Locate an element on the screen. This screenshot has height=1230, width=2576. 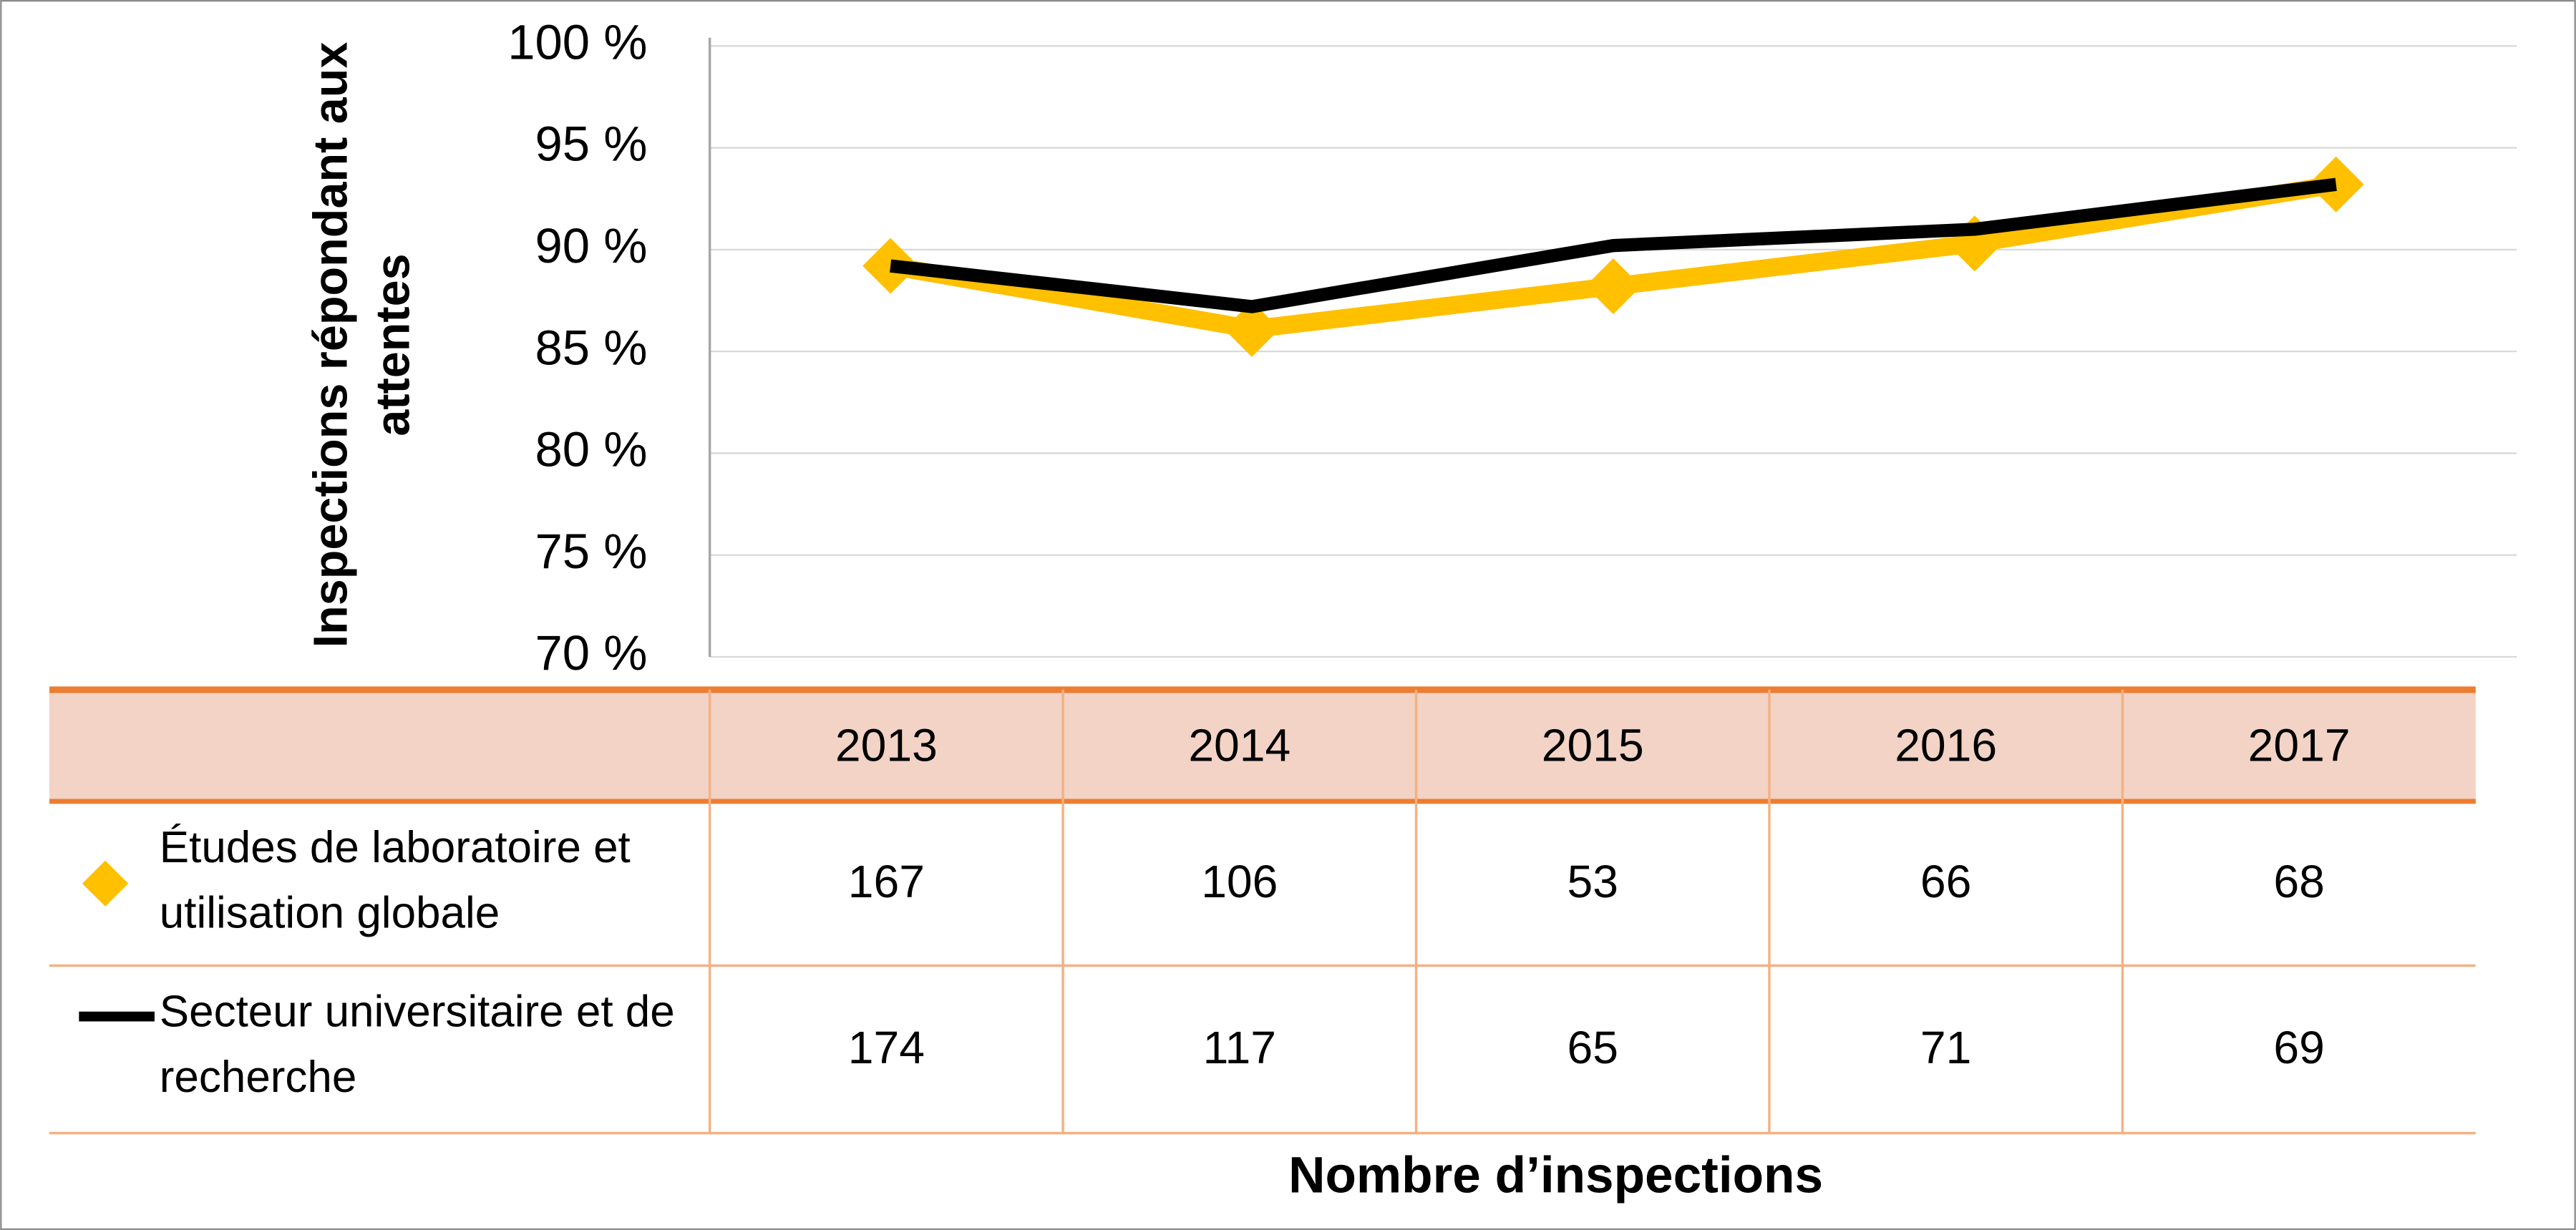
y-axis-title-box: Inspections répondant aux attentes is located at coordinates (363, 345).